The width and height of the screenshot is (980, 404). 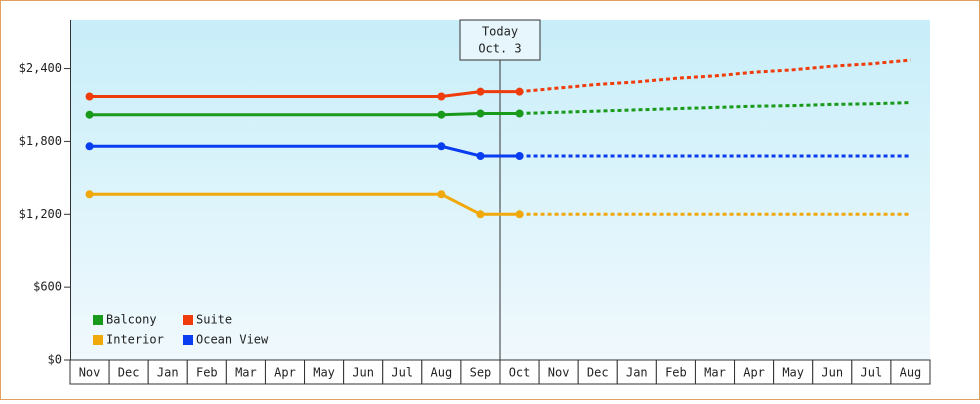 I want to click on x-tick-label: Oct, so click(x=520, y=373).